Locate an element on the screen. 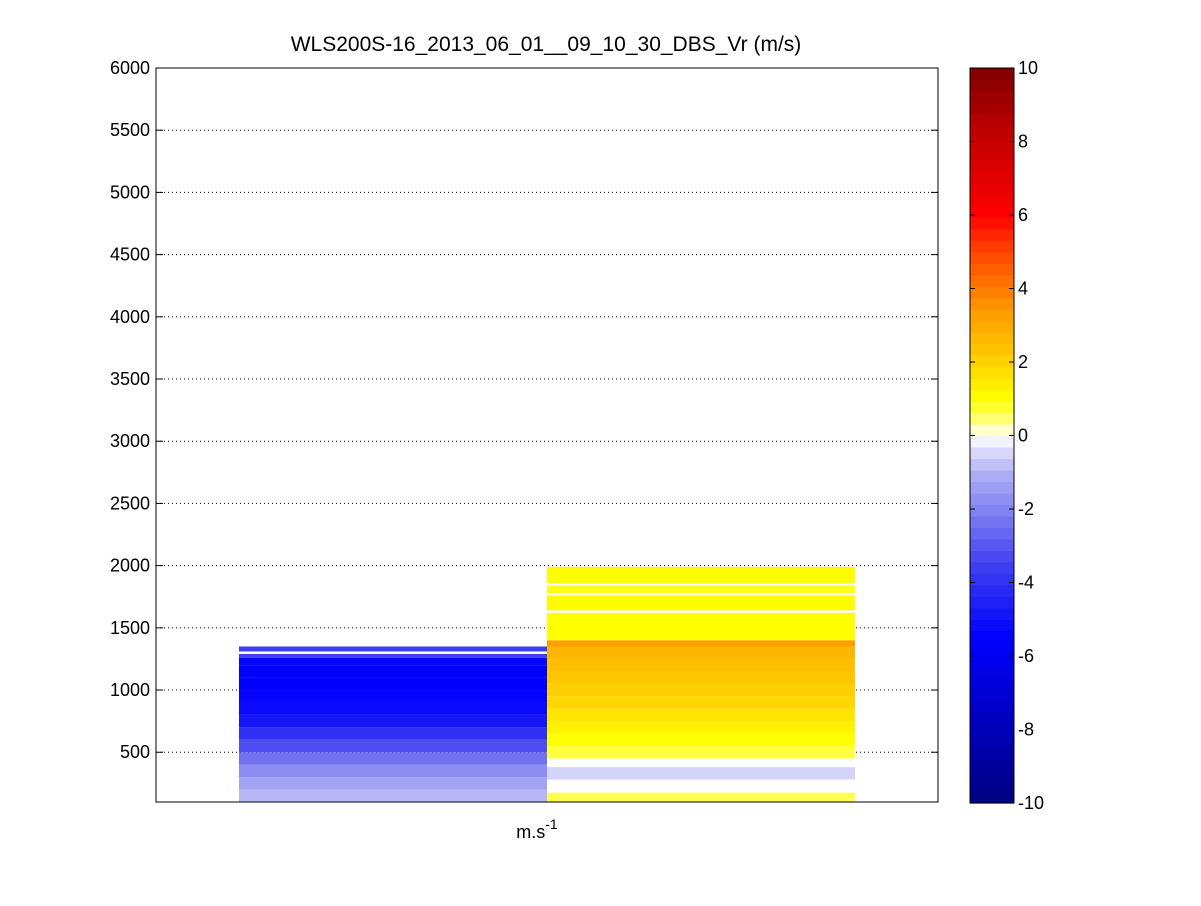 Image resolution: width=1201 pixels, height=906 pixels. colorbar-tick-label: 2 is located at coordinates (1023, 362).